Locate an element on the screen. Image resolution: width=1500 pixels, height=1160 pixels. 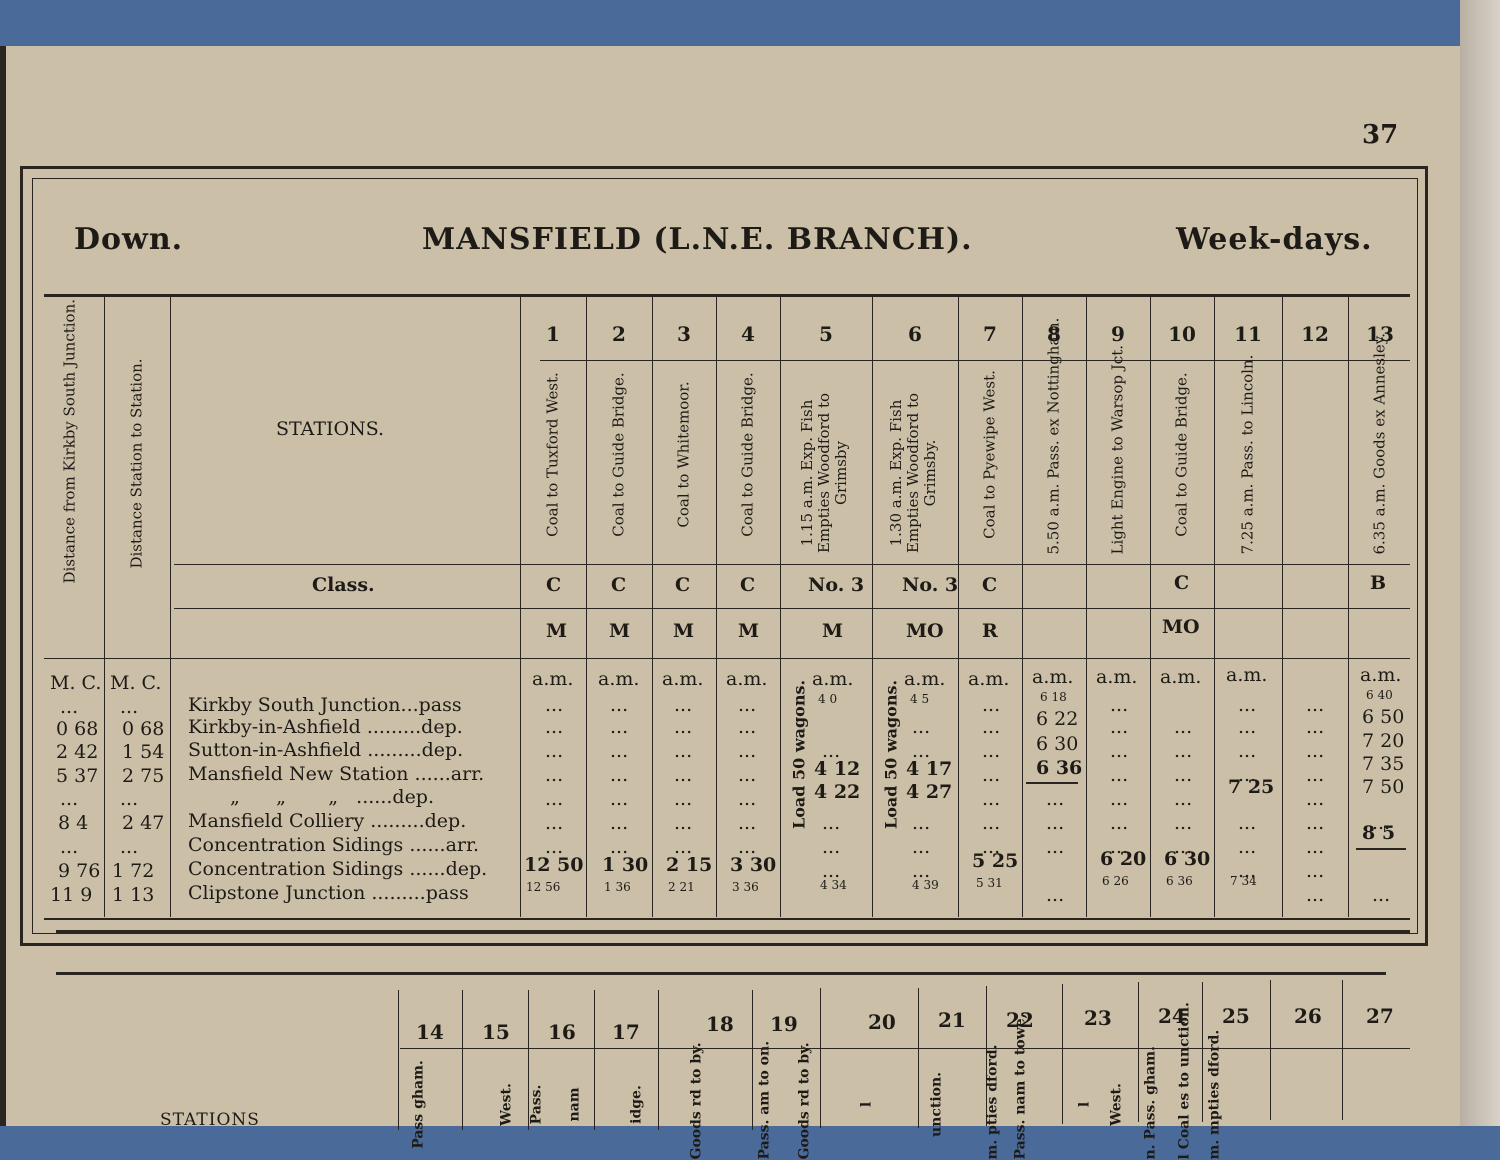
header-distance-junction: Distance from Kirkby South Junction. is located at coordinates (69, 441).